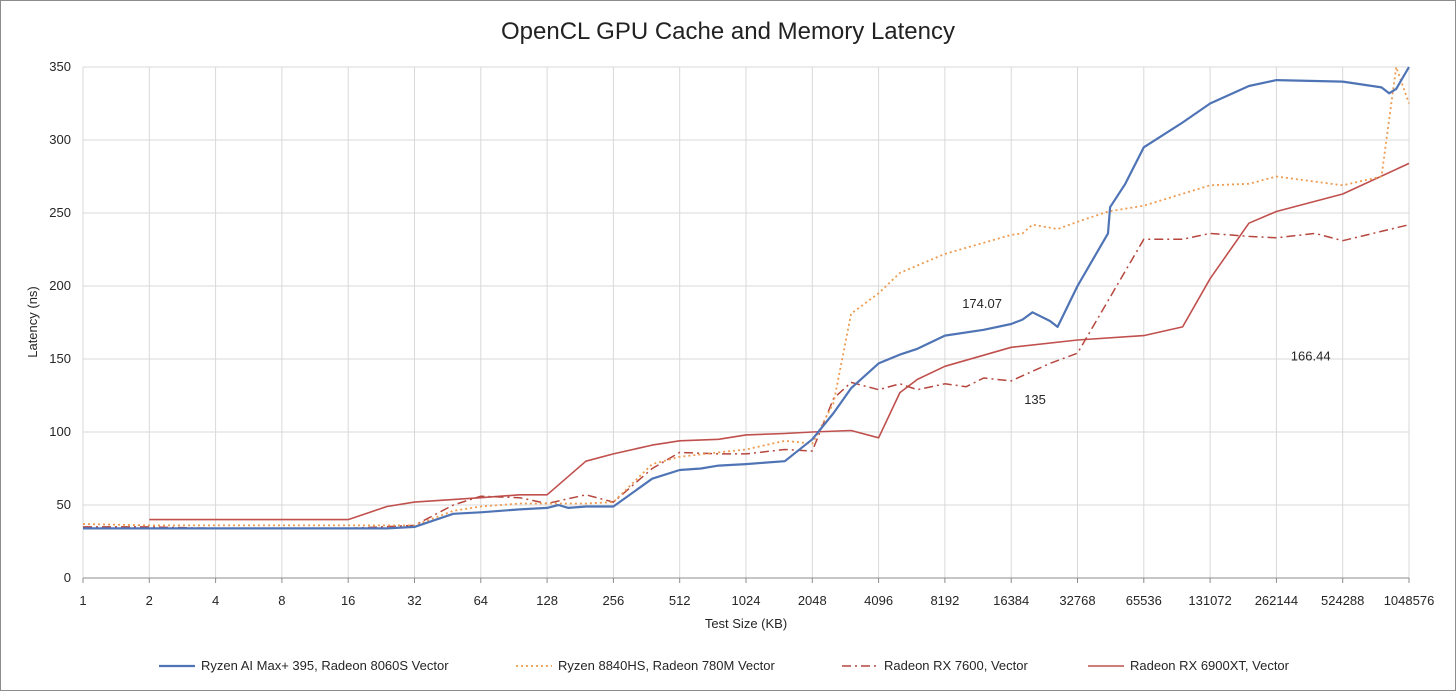 Image resolution: width=1456 pixels, height=691 pixels. I want to click on x-tick-label: 1048576, so click(1409, 600).